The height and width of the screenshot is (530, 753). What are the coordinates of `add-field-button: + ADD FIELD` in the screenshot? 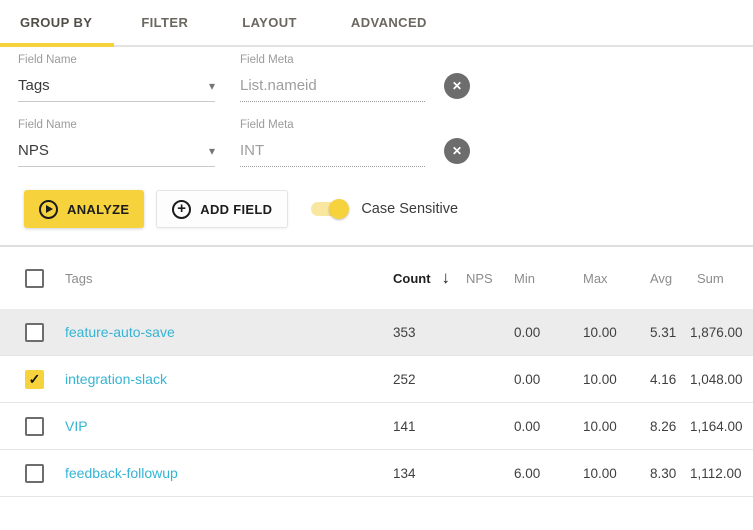 It's located at (222, 209).